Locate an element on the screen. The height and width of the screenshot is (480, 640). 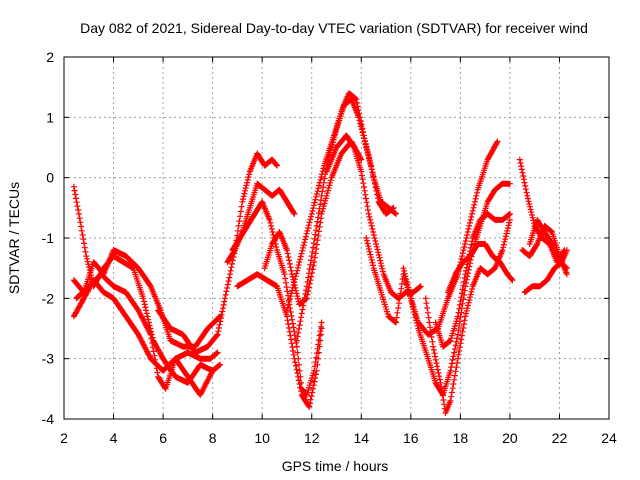
y-tick-label: -2 is located at coordinates (48, 298).